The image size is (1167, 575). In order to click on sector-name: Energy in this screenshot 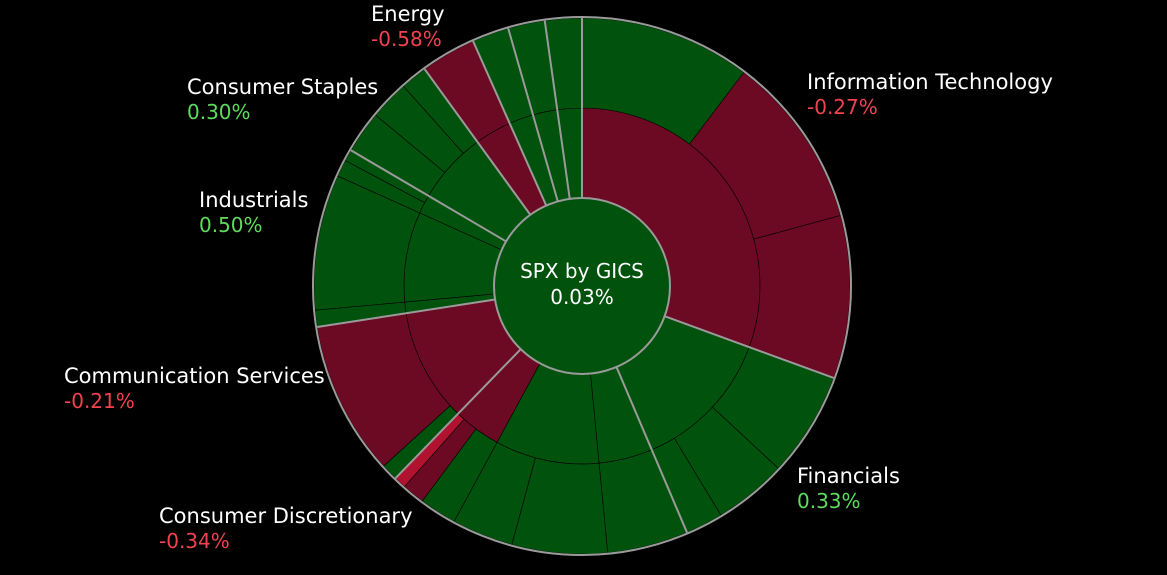, I will do `click(408, 14)`.